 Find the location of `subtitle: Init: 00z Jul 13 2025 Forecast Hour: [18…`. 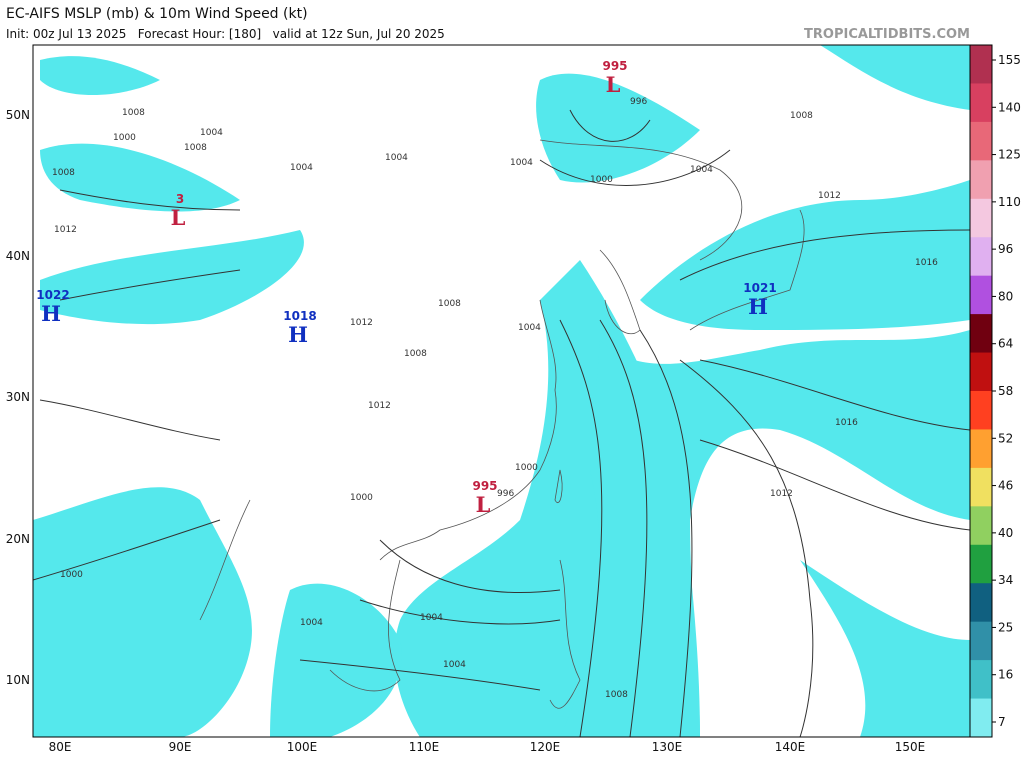

subtitle: Init: 00z Jul 13 2025 Forecast Hour: [18… is located at coordinates (225, 34).